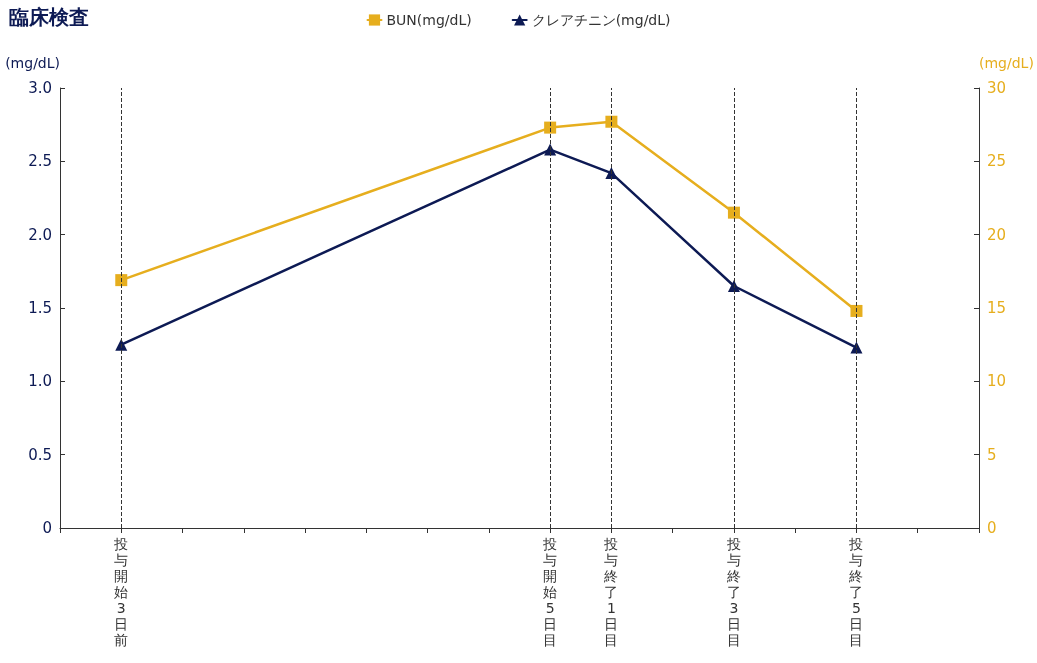 This screenshot has width=1037, height=663. What do you see at coordinates (611, 592) in the screenshot?
I see `x-tick-label: 投与終了1日目` at bounding box center [611, 592].